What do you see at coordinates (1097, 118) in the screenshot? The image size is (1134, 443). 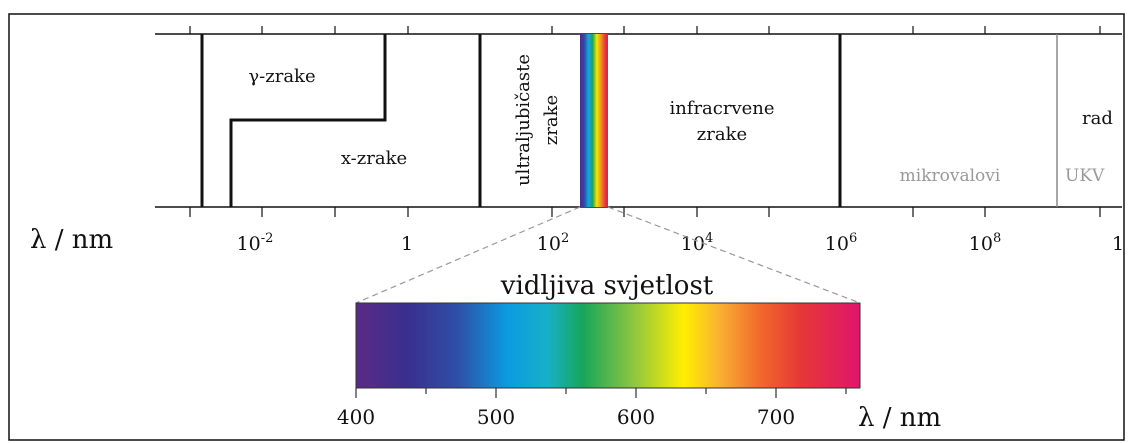 I see `radio-label: rad` at bounding box center [1097, 118].